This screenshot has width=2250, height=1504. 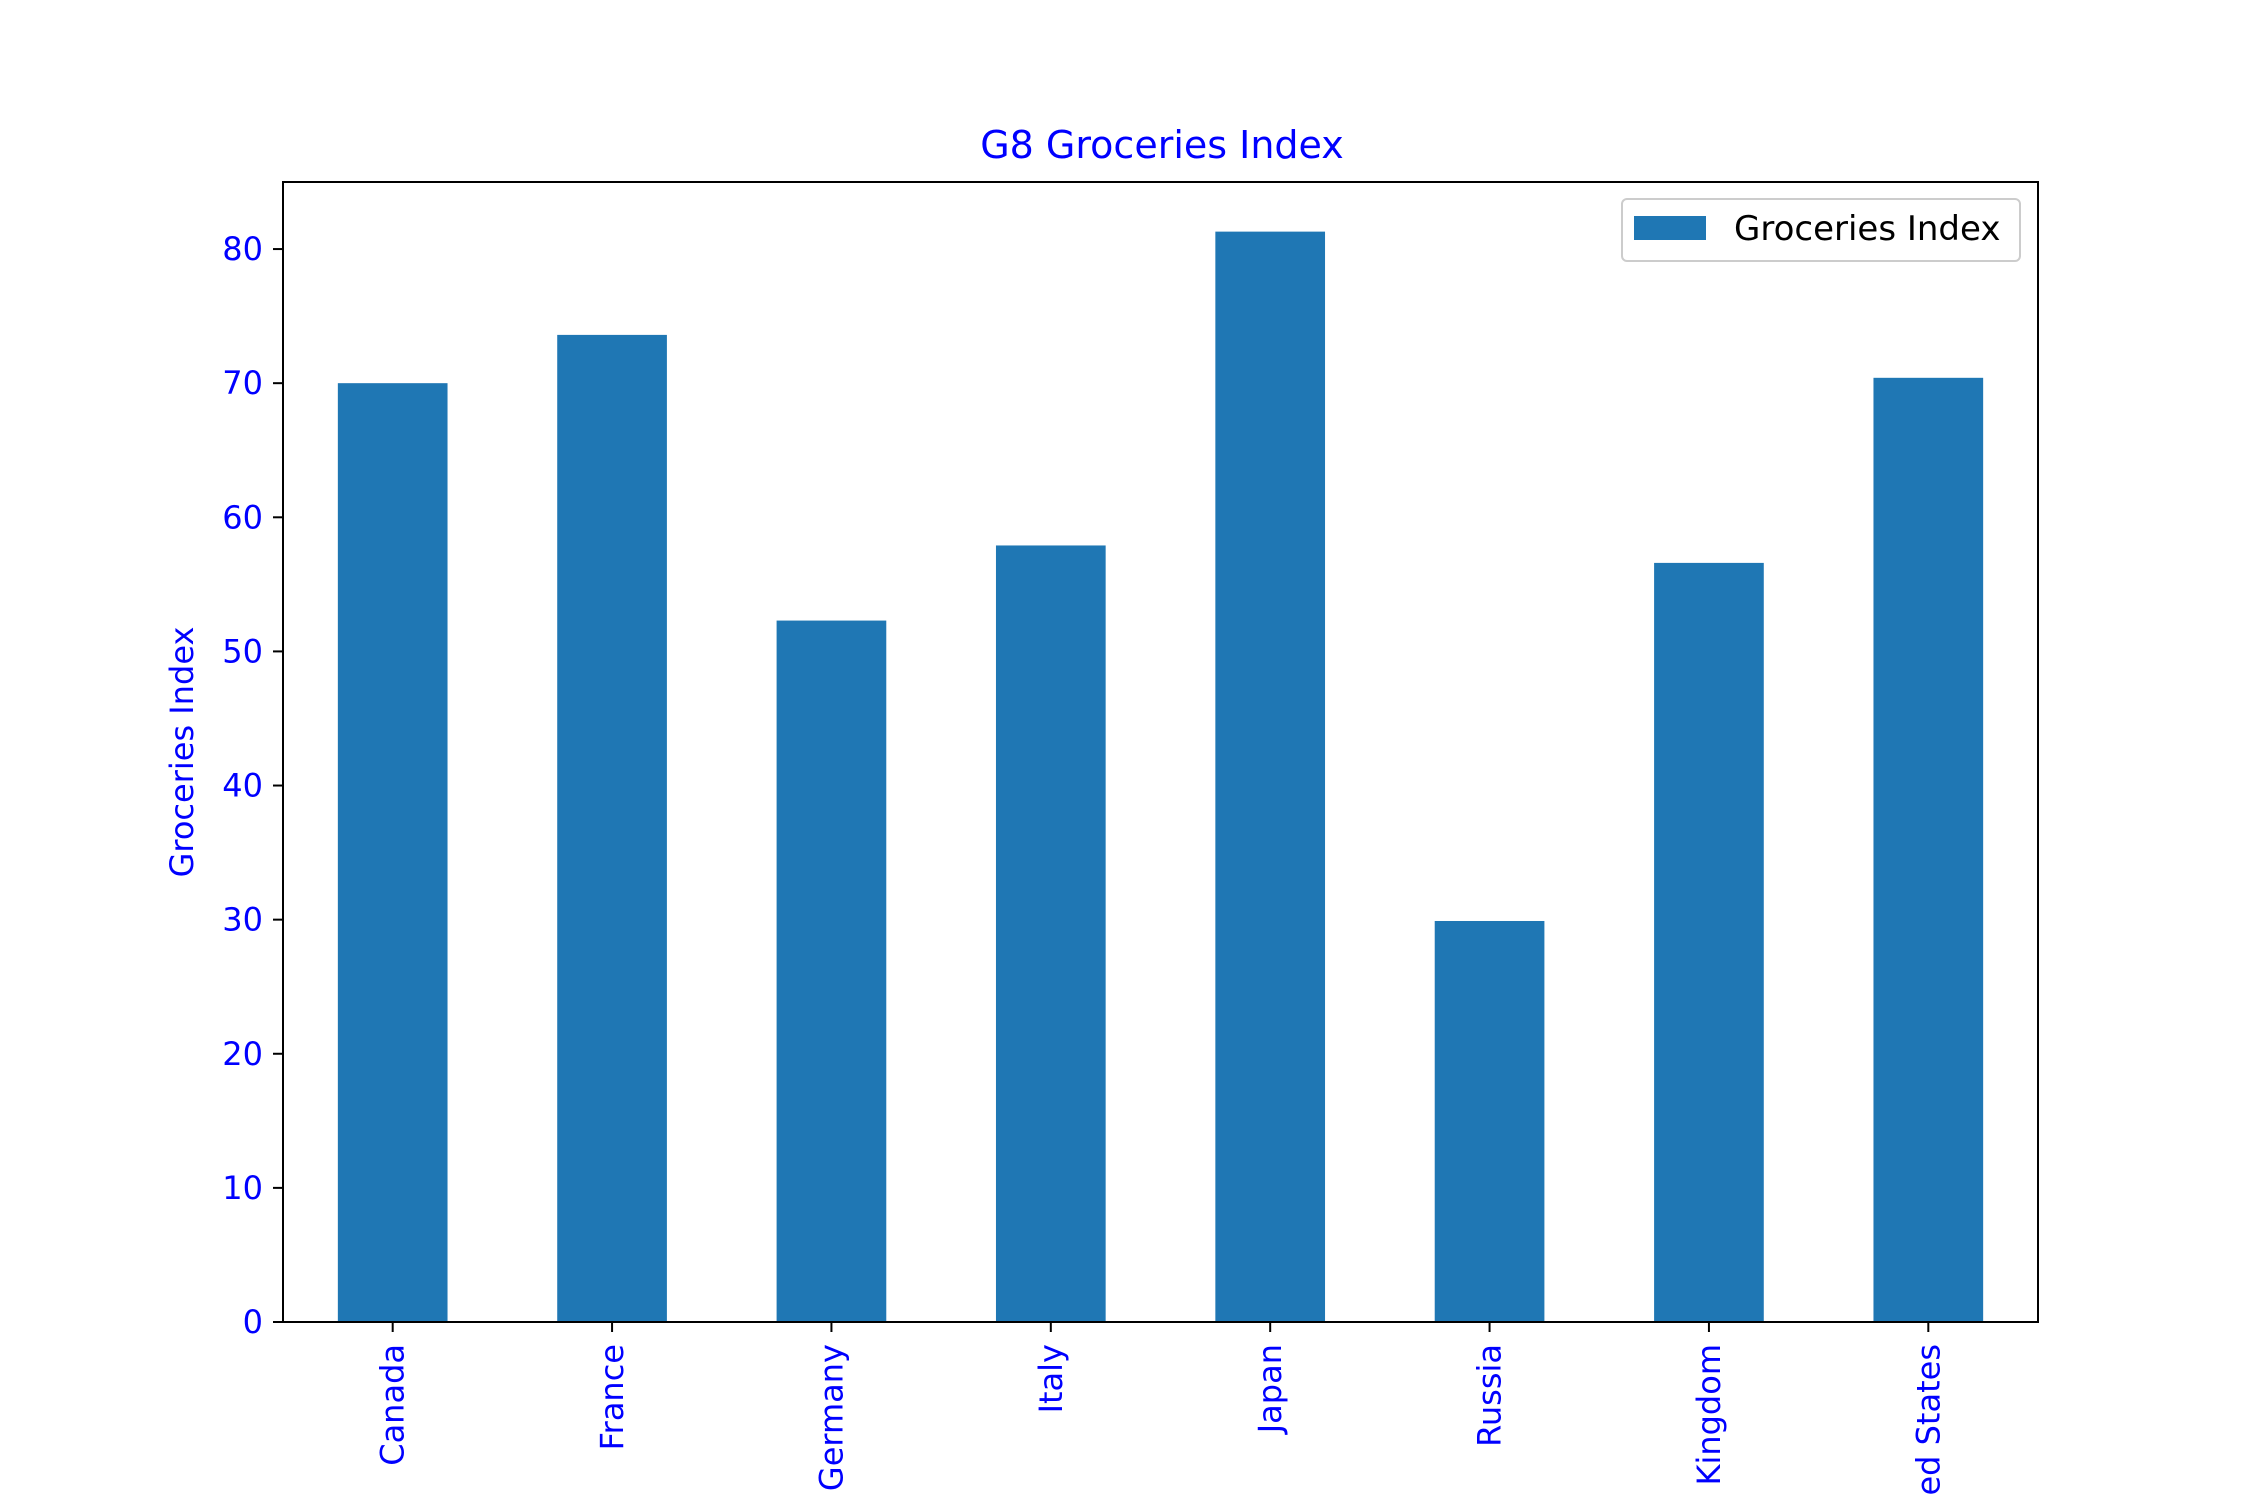 I want to click on x-tick-label: France, so click(x=612, y=1397).